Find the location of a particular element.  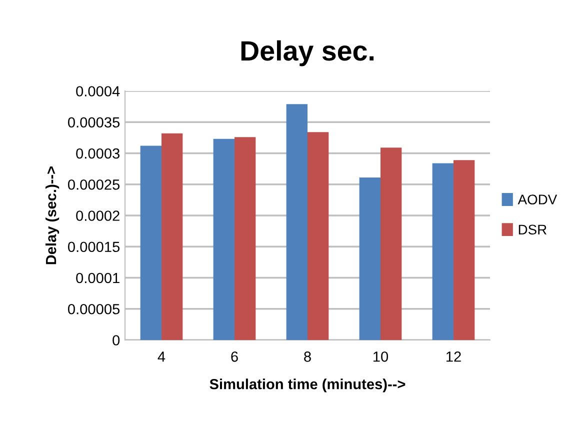

x-tick-label: 12 is located at coordinates (453, 356).